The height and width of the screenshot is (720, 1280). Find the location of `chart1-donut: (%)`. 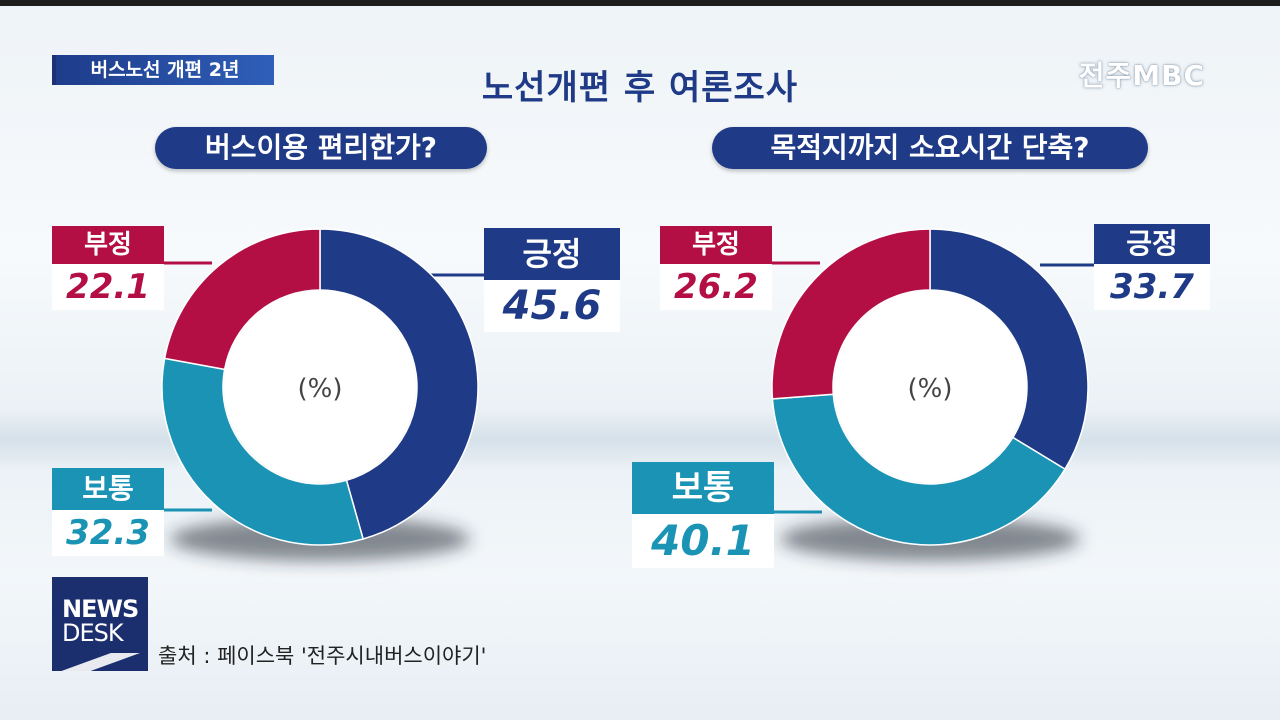

chart1-donut: (%) is located at coordinates (322, 394).